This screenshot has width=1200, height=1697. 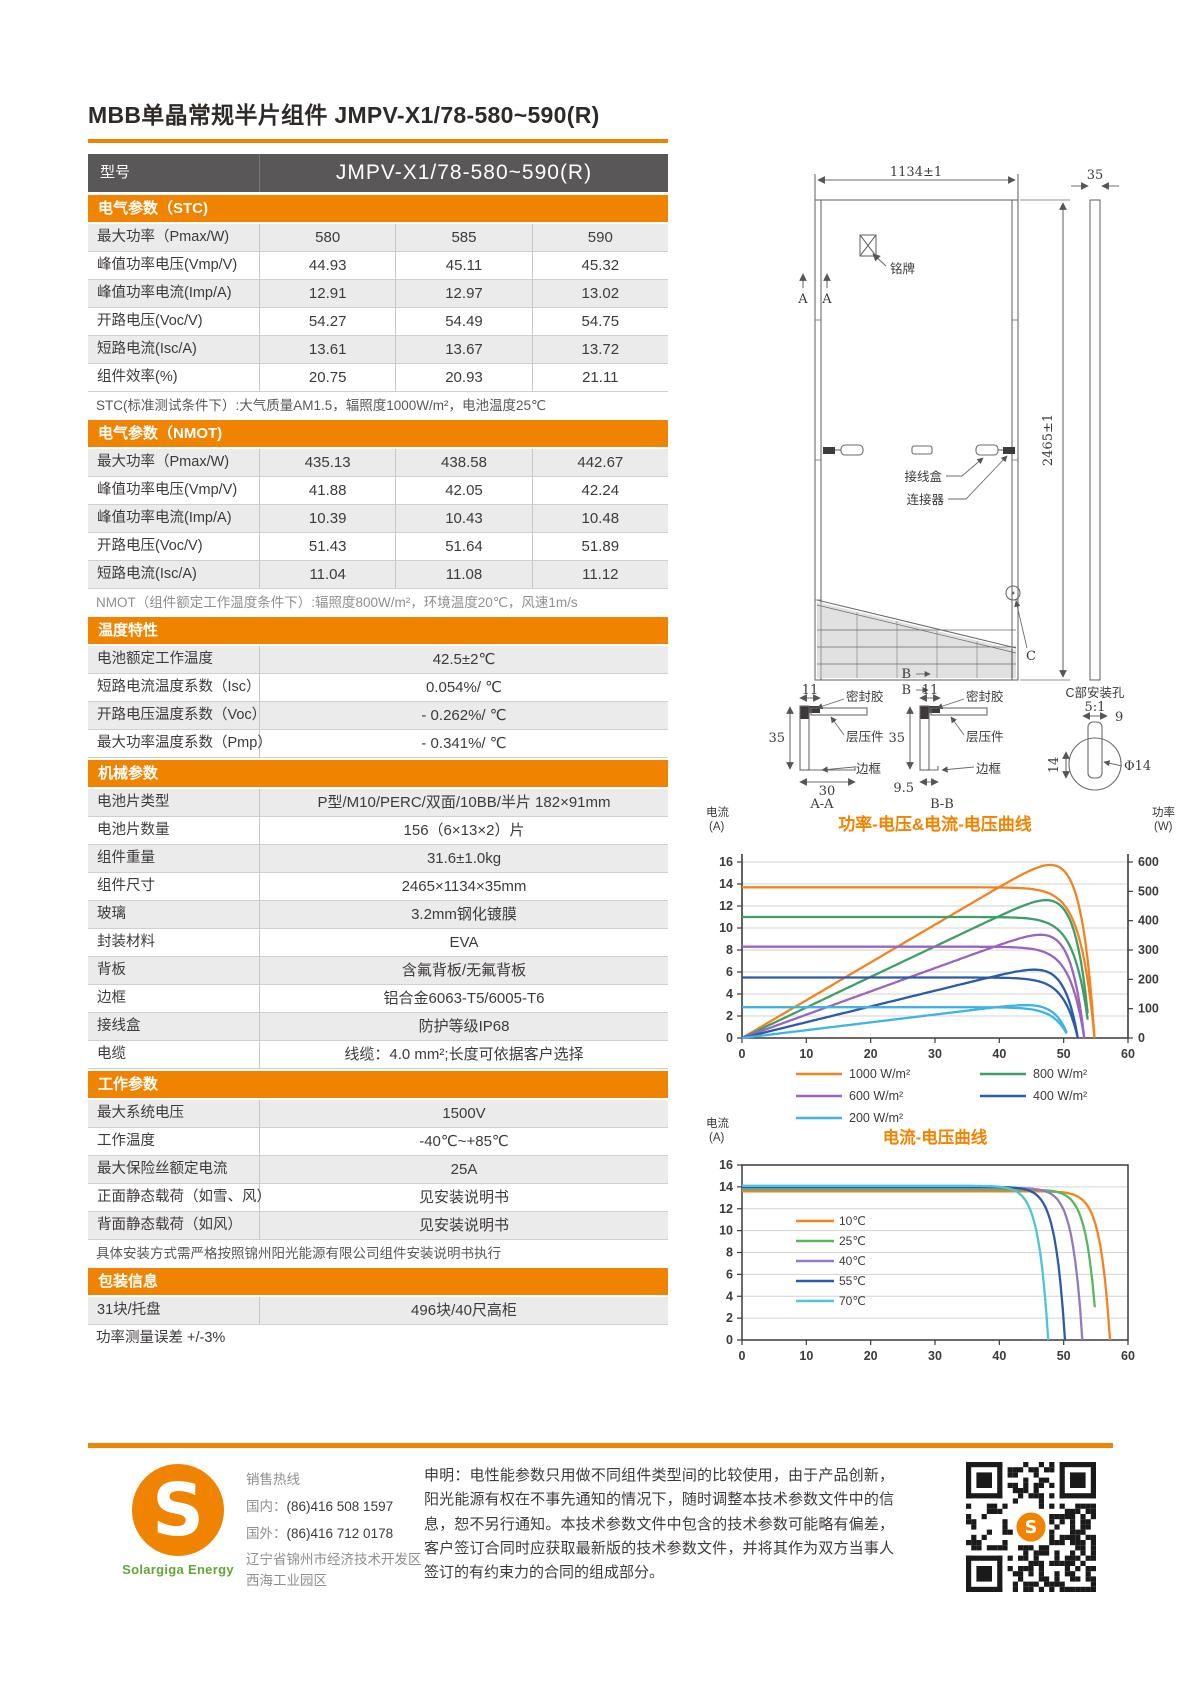 What do you see at coordinates (464, 942) in the screenshot?
I see `spec-row-value: EVA` at bounding box center [464, 942].